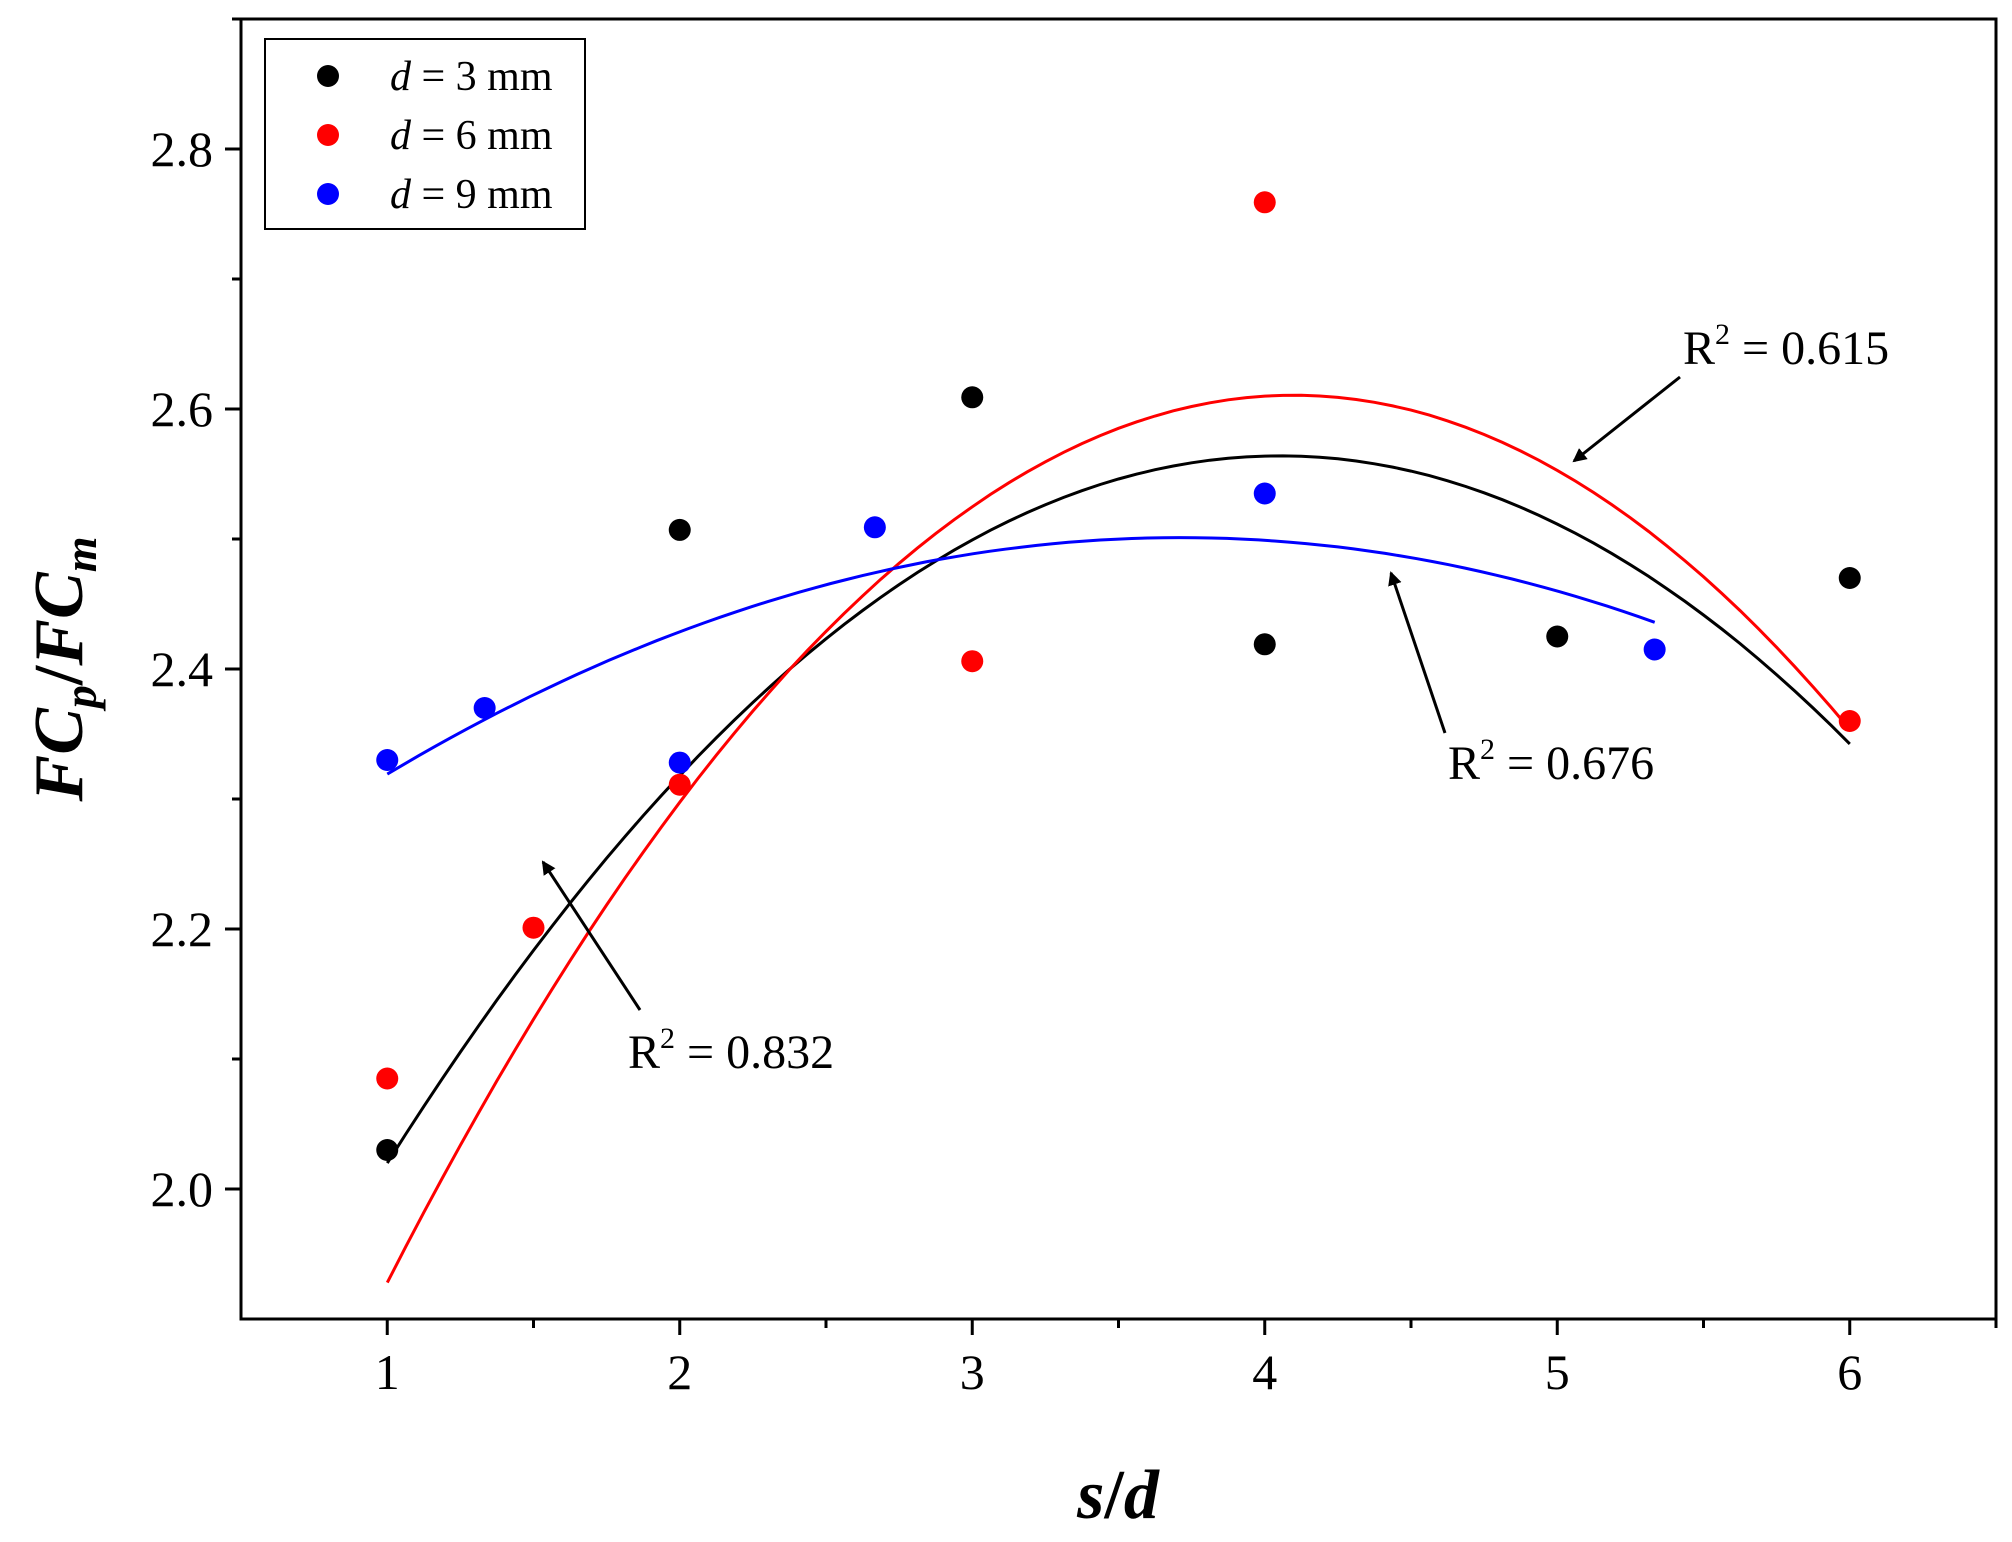  I want to click on x-axis-title: s/d, so click(1118, 1495).